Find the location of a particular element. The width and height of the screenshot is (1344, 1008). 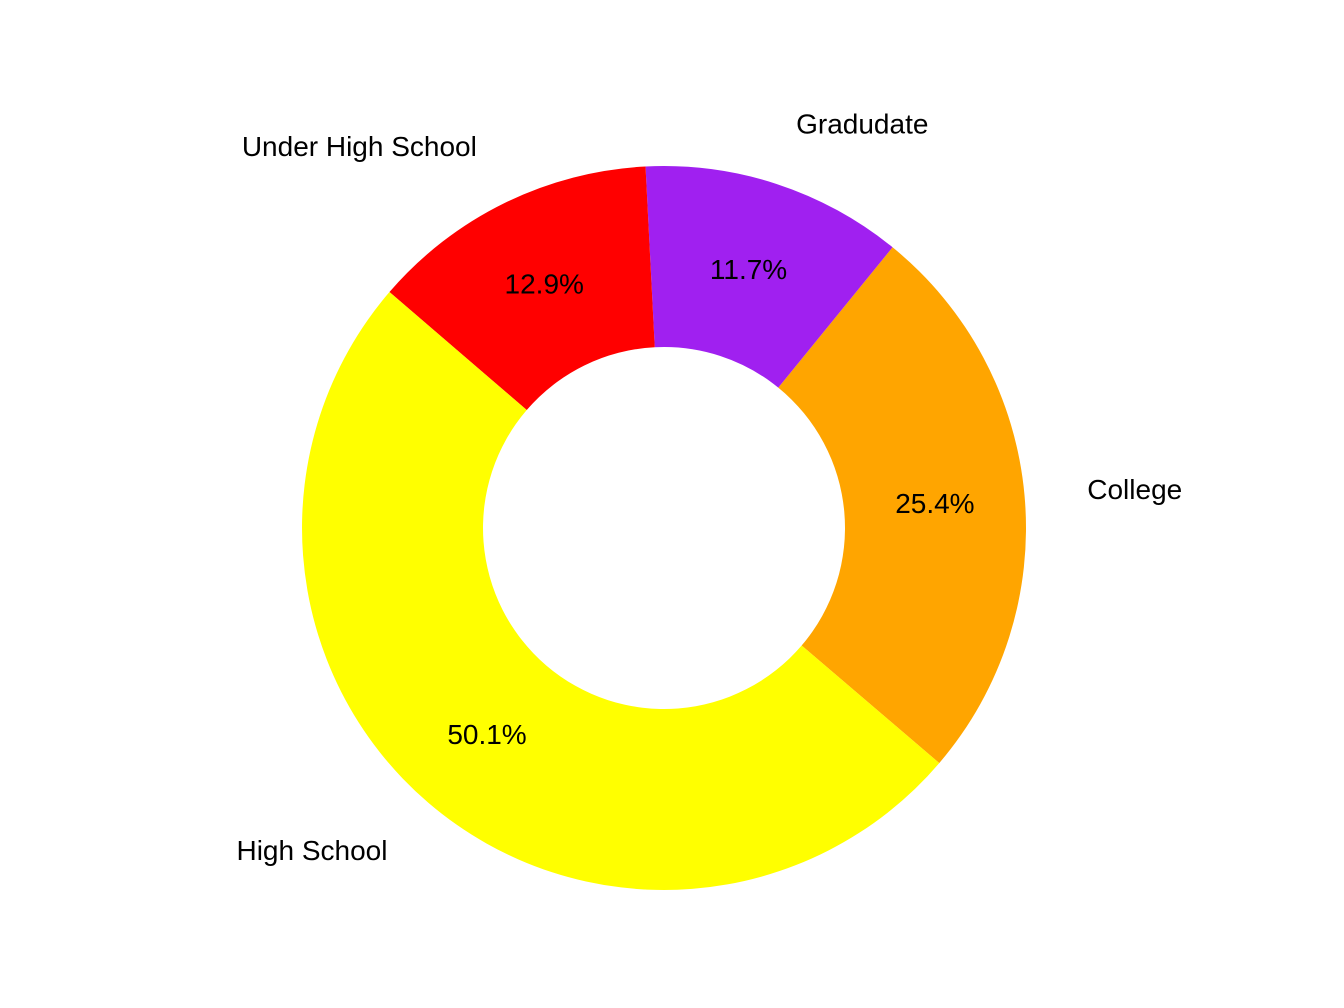

slice-gradudate is located at coordinates (769, 277).